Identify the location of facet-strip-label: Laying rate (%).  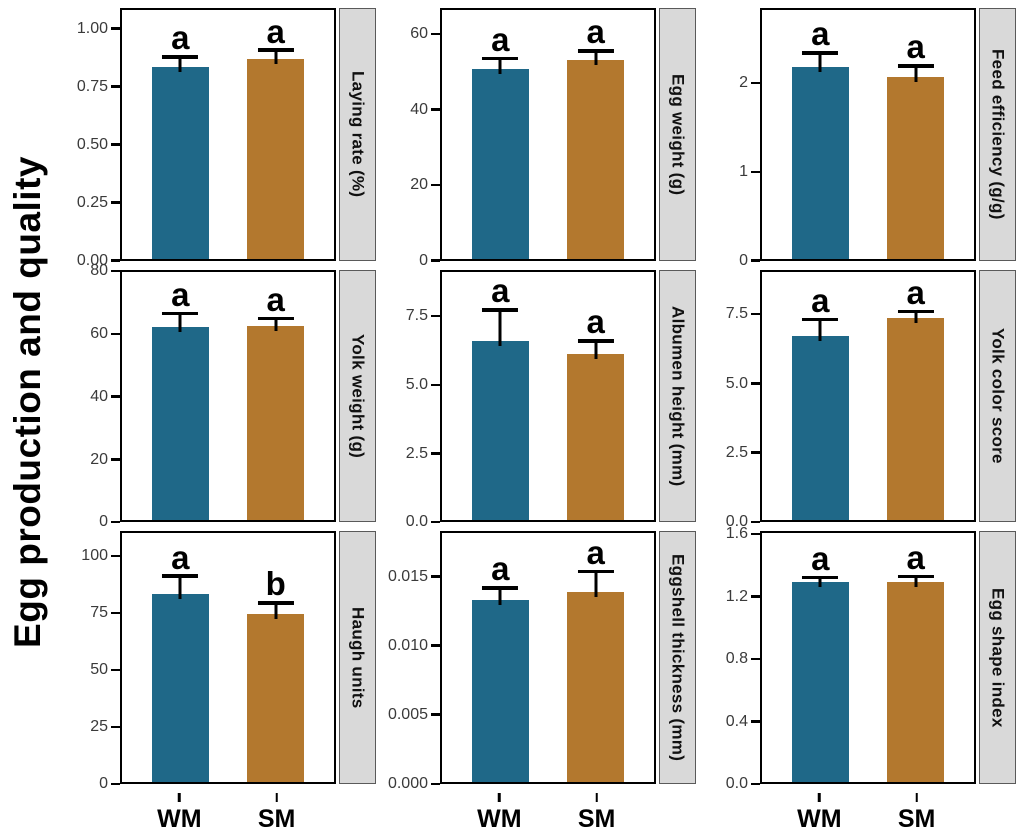
(358, 134).